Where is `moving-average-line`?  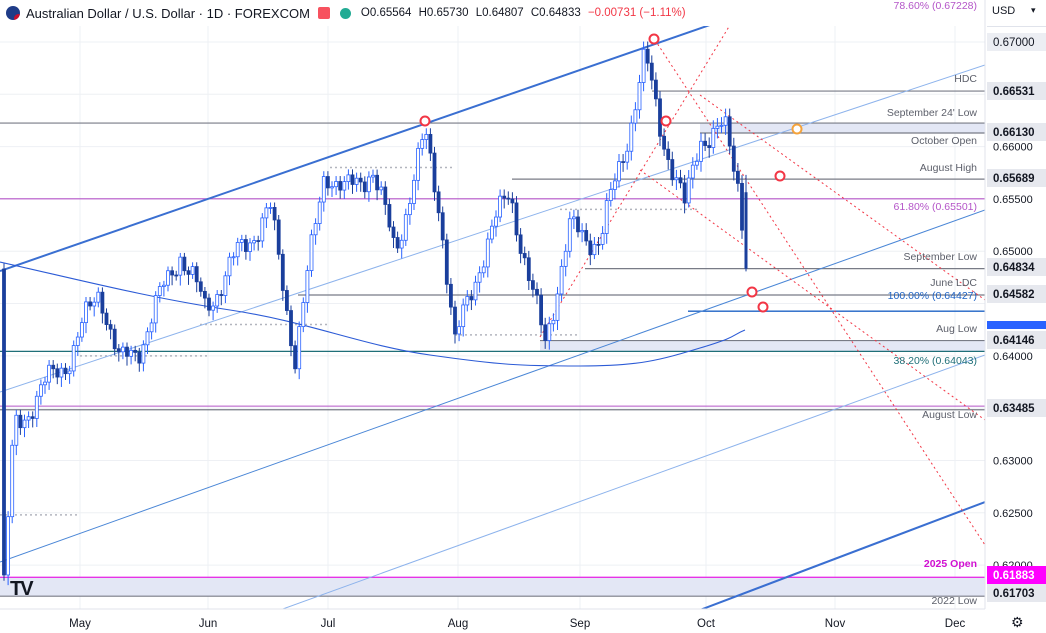 moving-average-line is located at coordinates (373, 314).